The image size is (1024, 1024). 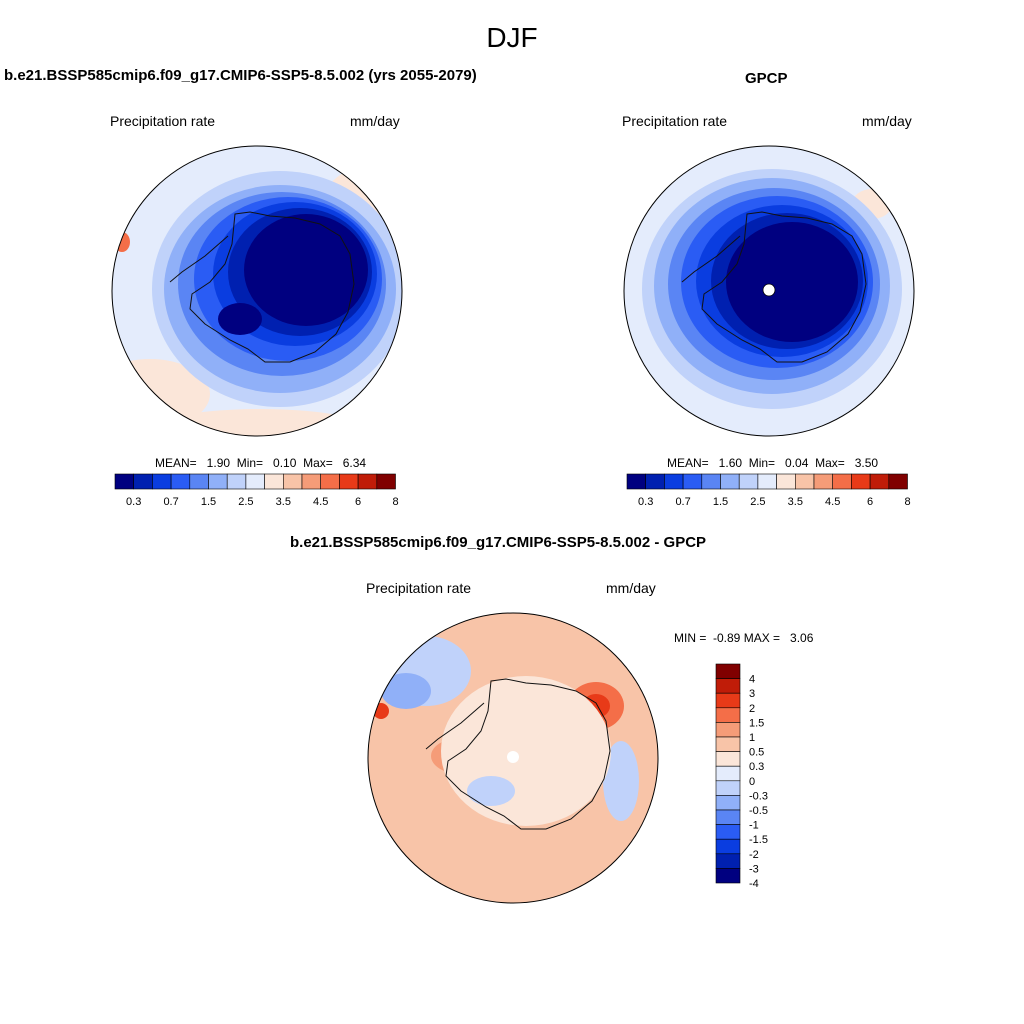 I want to click on obs-colorbar-label: 1.5, so click(x=720, y=502).